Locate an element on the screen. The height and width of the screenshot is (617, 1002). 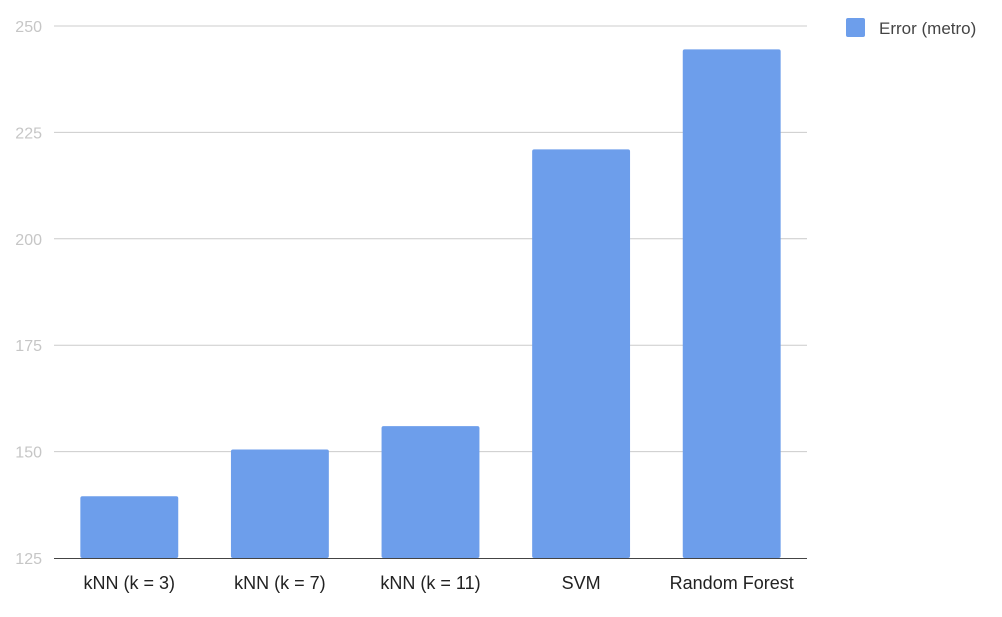
y-tick-label: 125 is located at coordinates (28, 559).